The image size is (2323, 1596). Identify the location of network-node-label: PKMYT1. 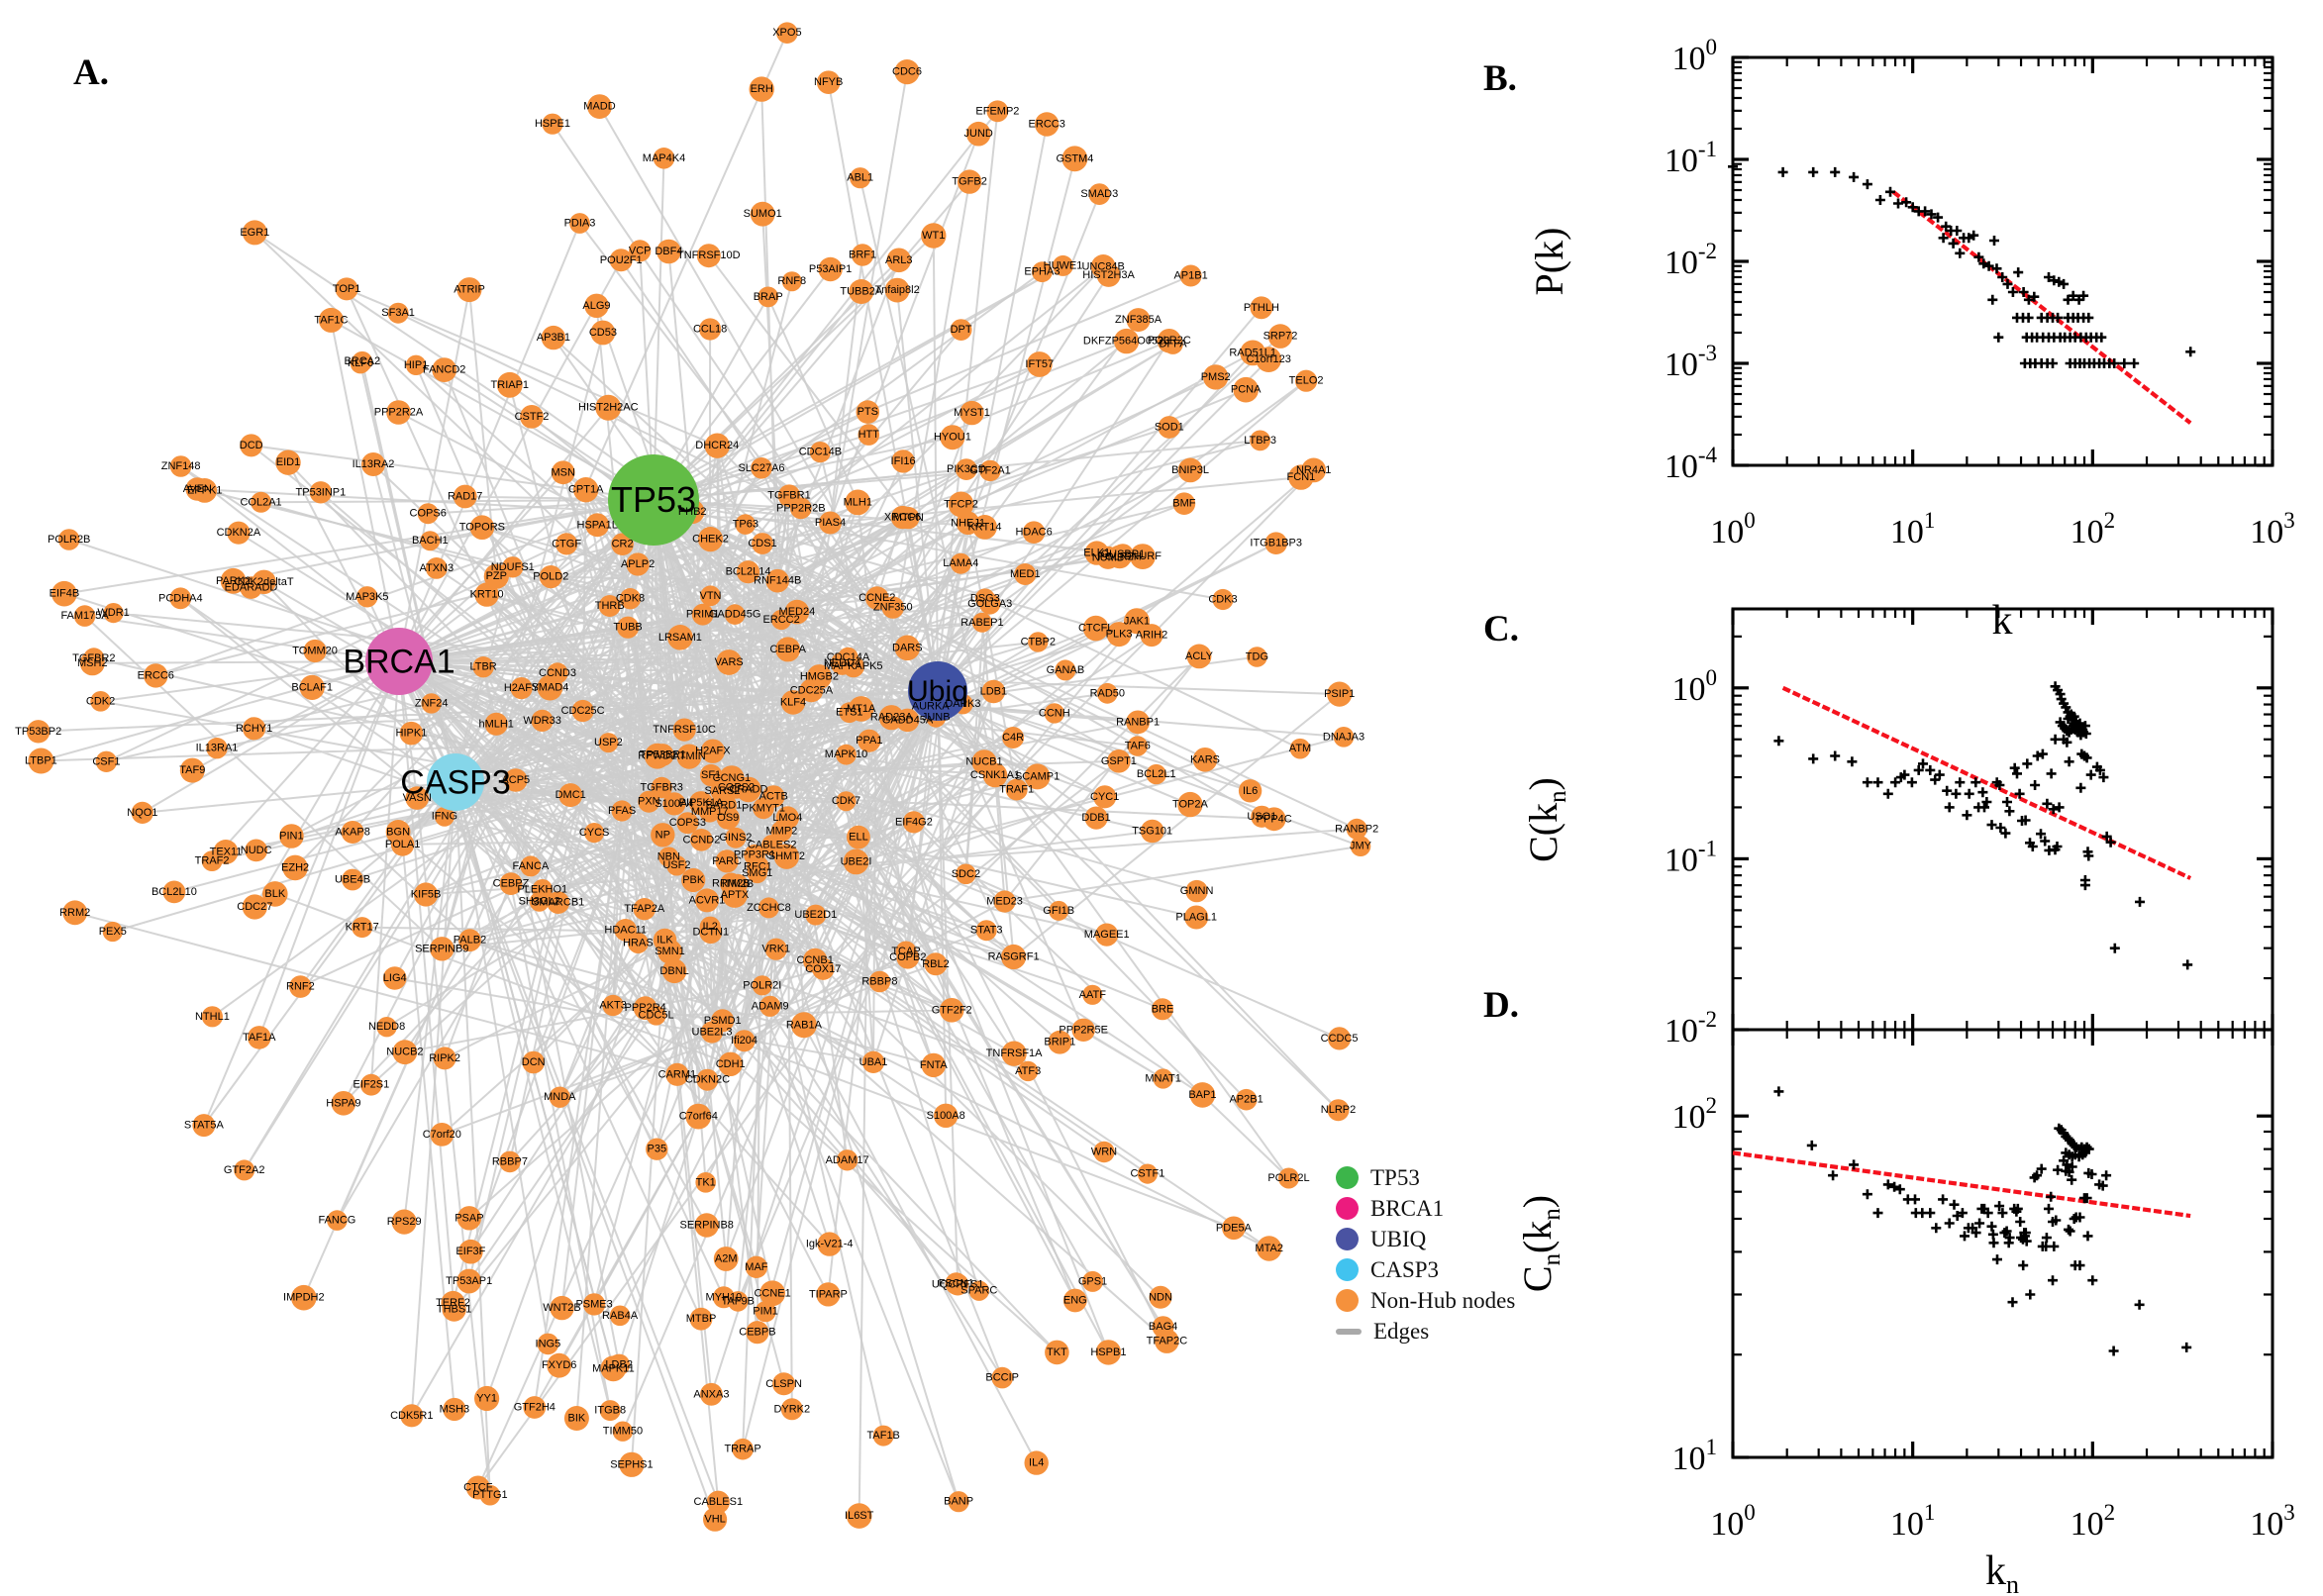
(763, 808).